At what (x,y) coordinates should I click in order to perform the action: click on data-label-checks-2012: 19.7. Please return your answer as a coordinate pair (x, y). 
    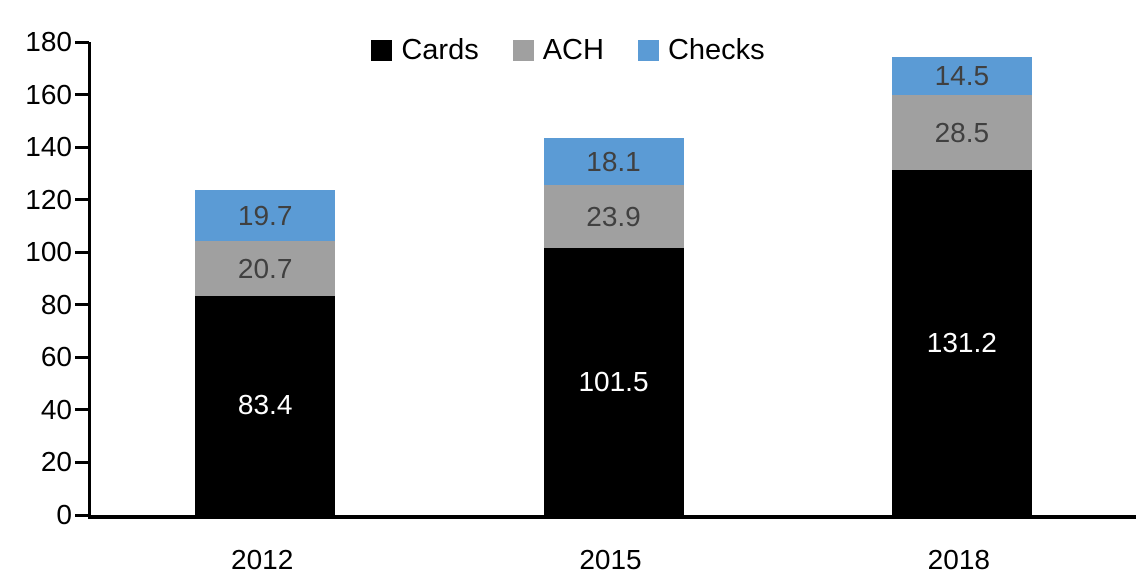
    Looking at the image, I should click on (265, 215).